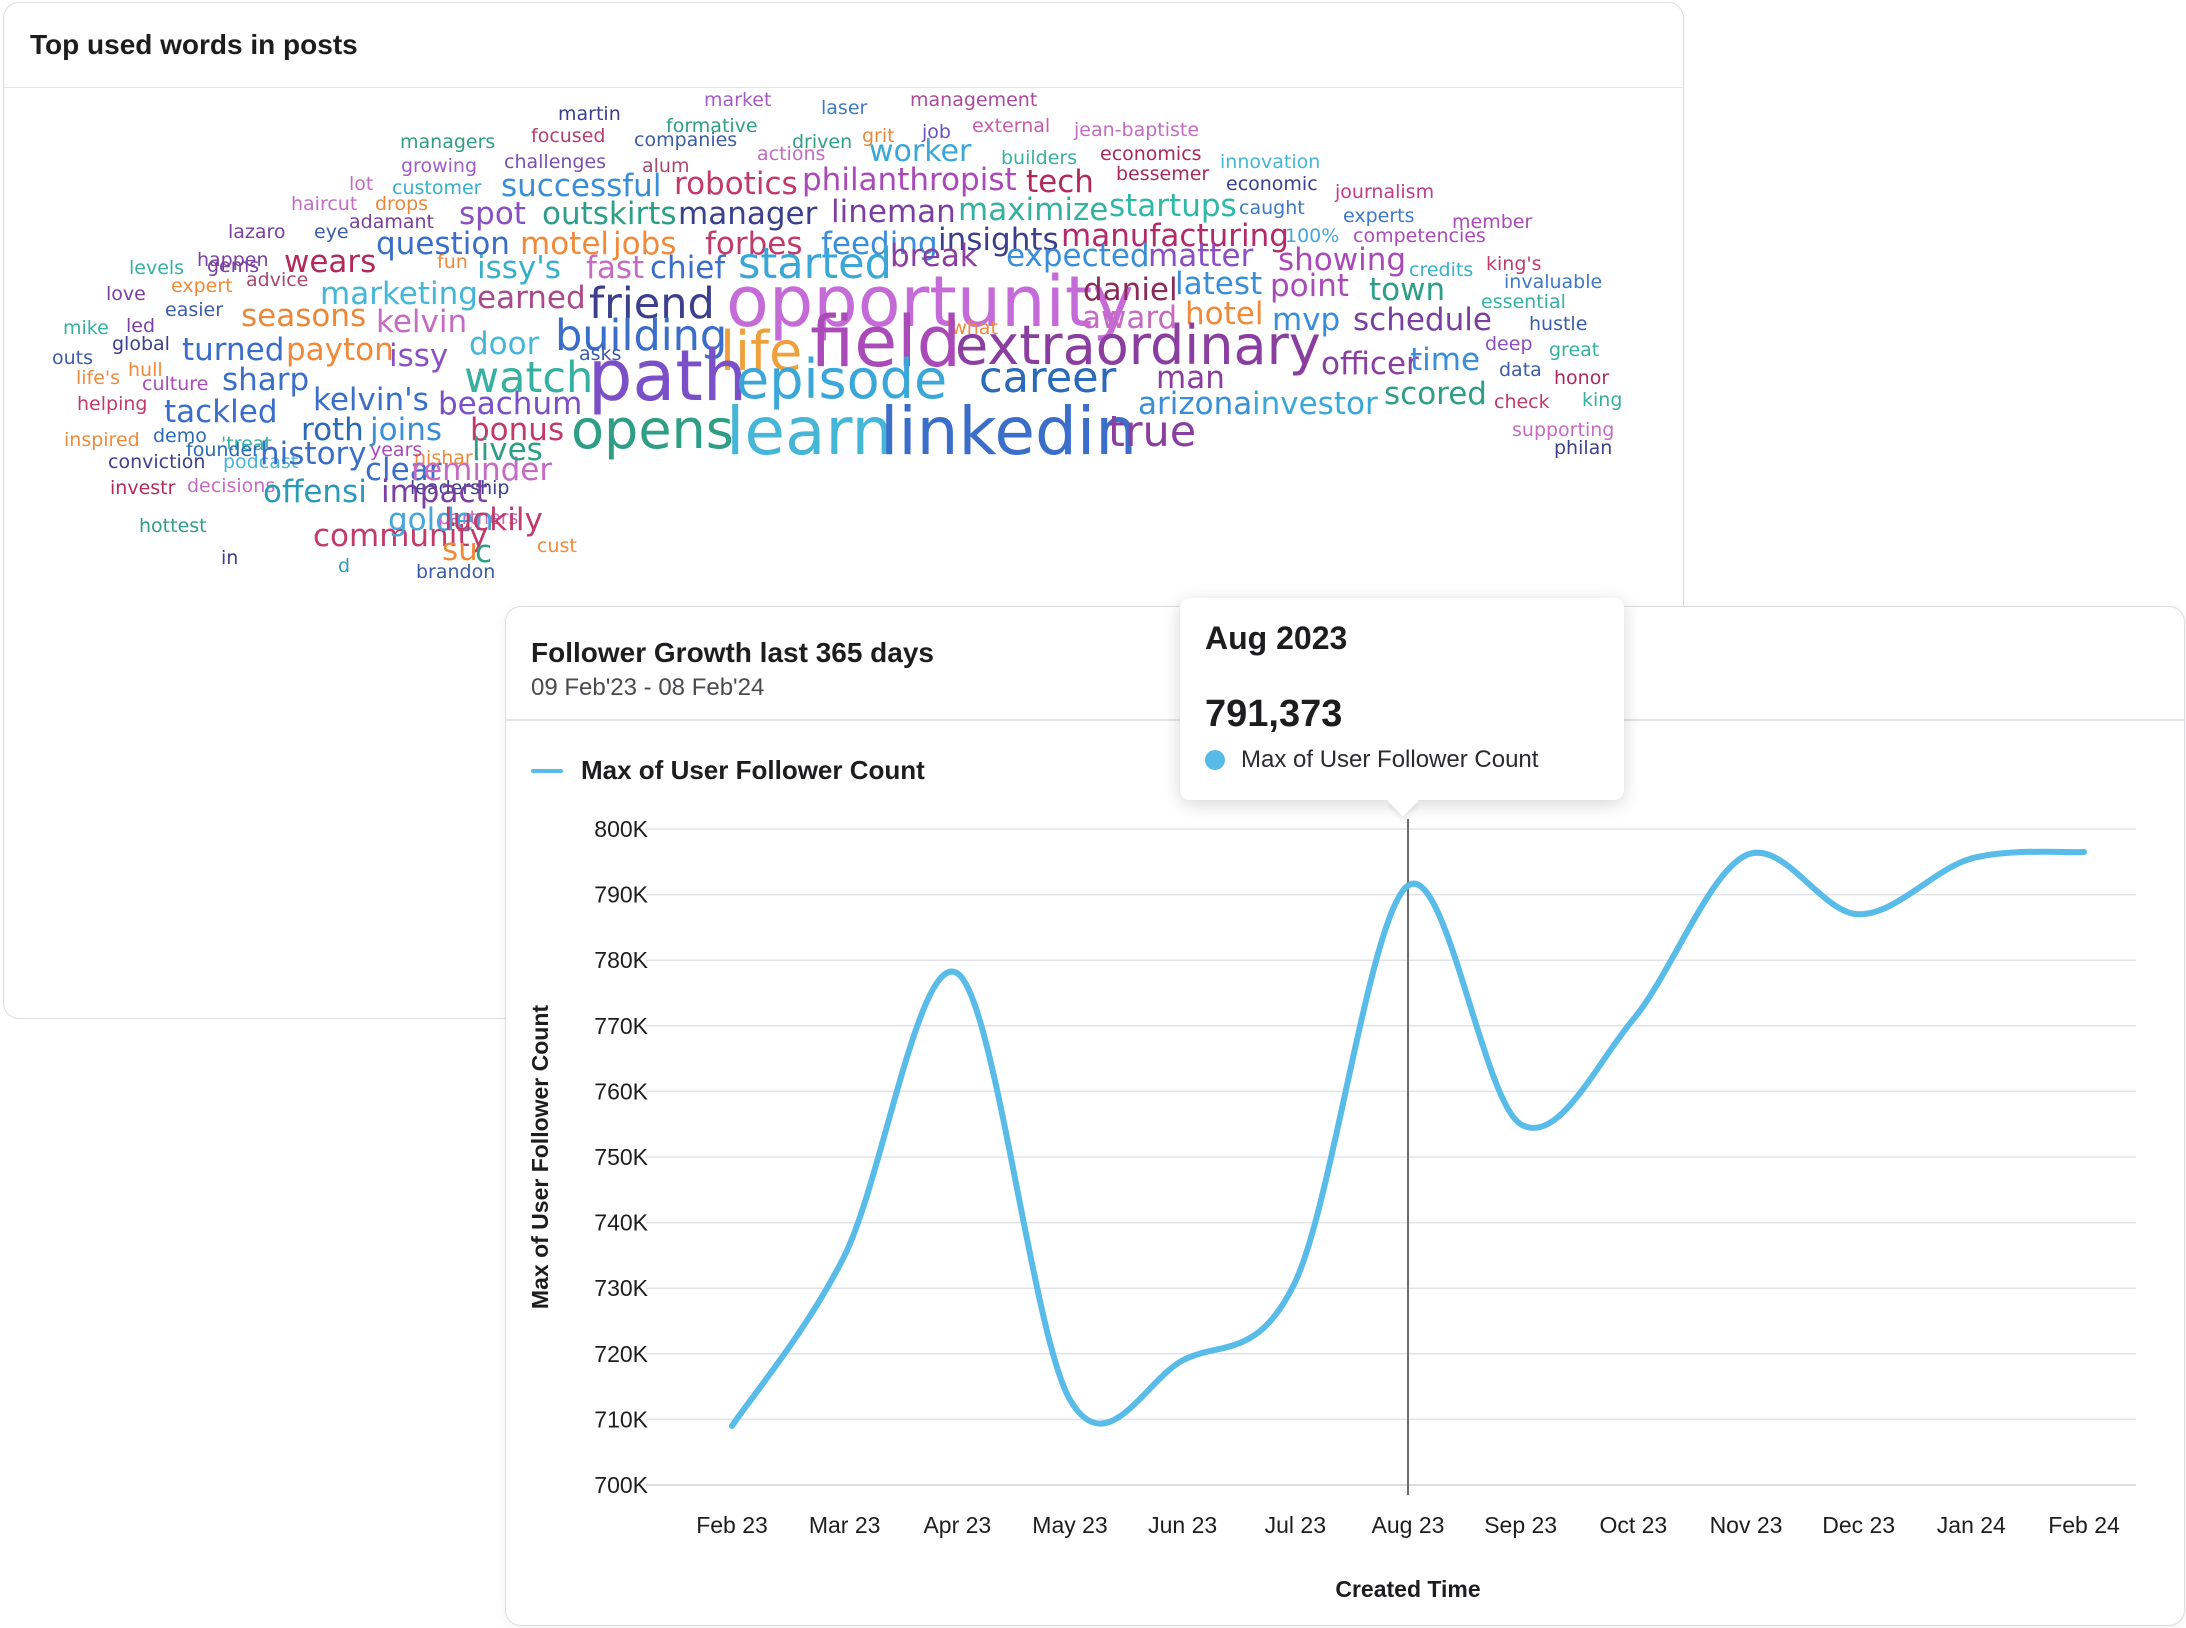 The image size is (2186, 1628). What do you see at coordinates (1272, 184) in the screenshot?
I see `cloud-word: economic` at bounding box center [1272, 184].